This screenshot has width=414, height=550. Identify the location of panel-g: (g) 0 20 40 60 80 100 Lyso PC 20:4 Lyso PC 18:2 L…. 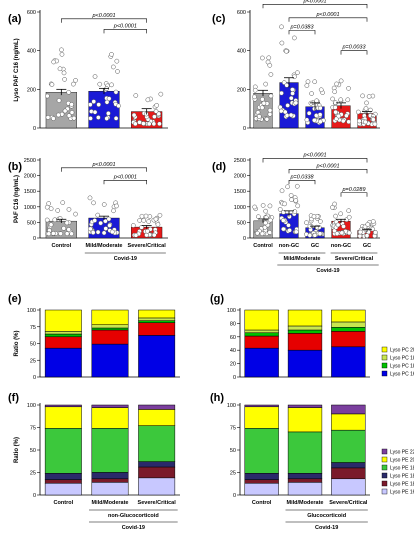
(312, 337).